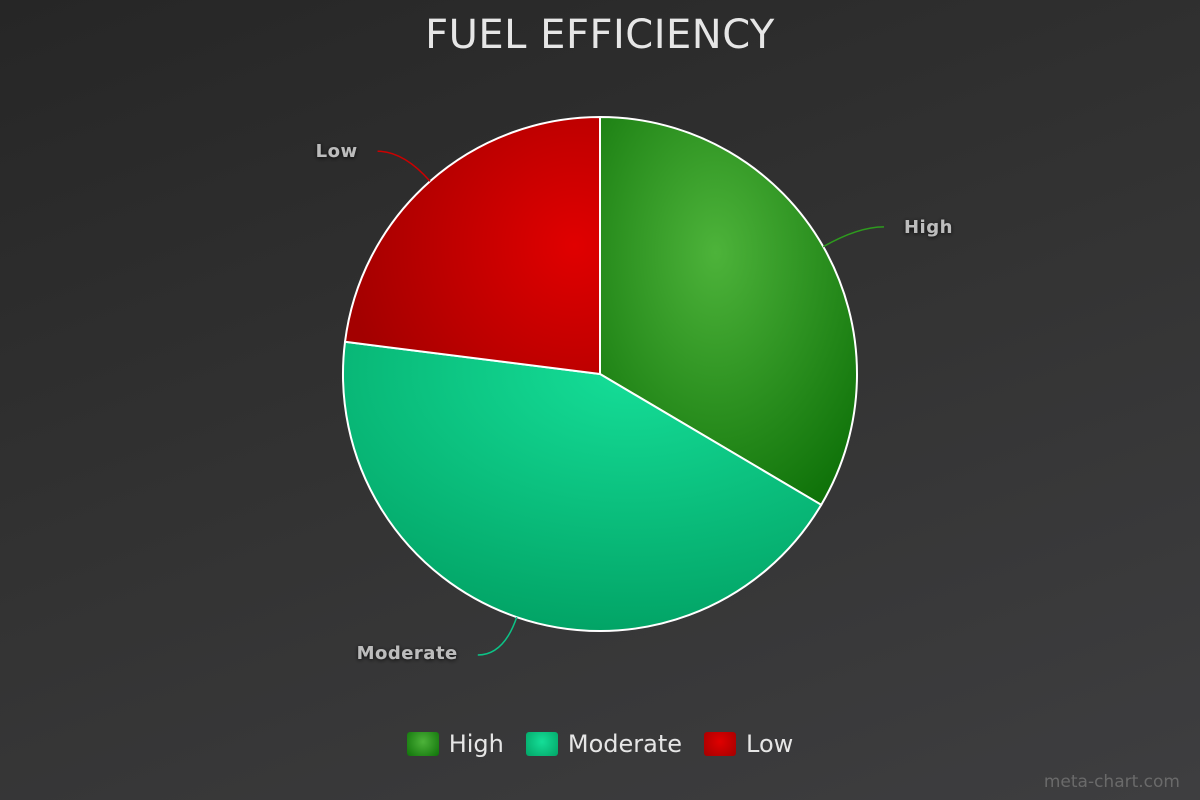  Describe the element at coordinates (337, 151) in the screenshot. I see `slice-label-low: Low` at that location.